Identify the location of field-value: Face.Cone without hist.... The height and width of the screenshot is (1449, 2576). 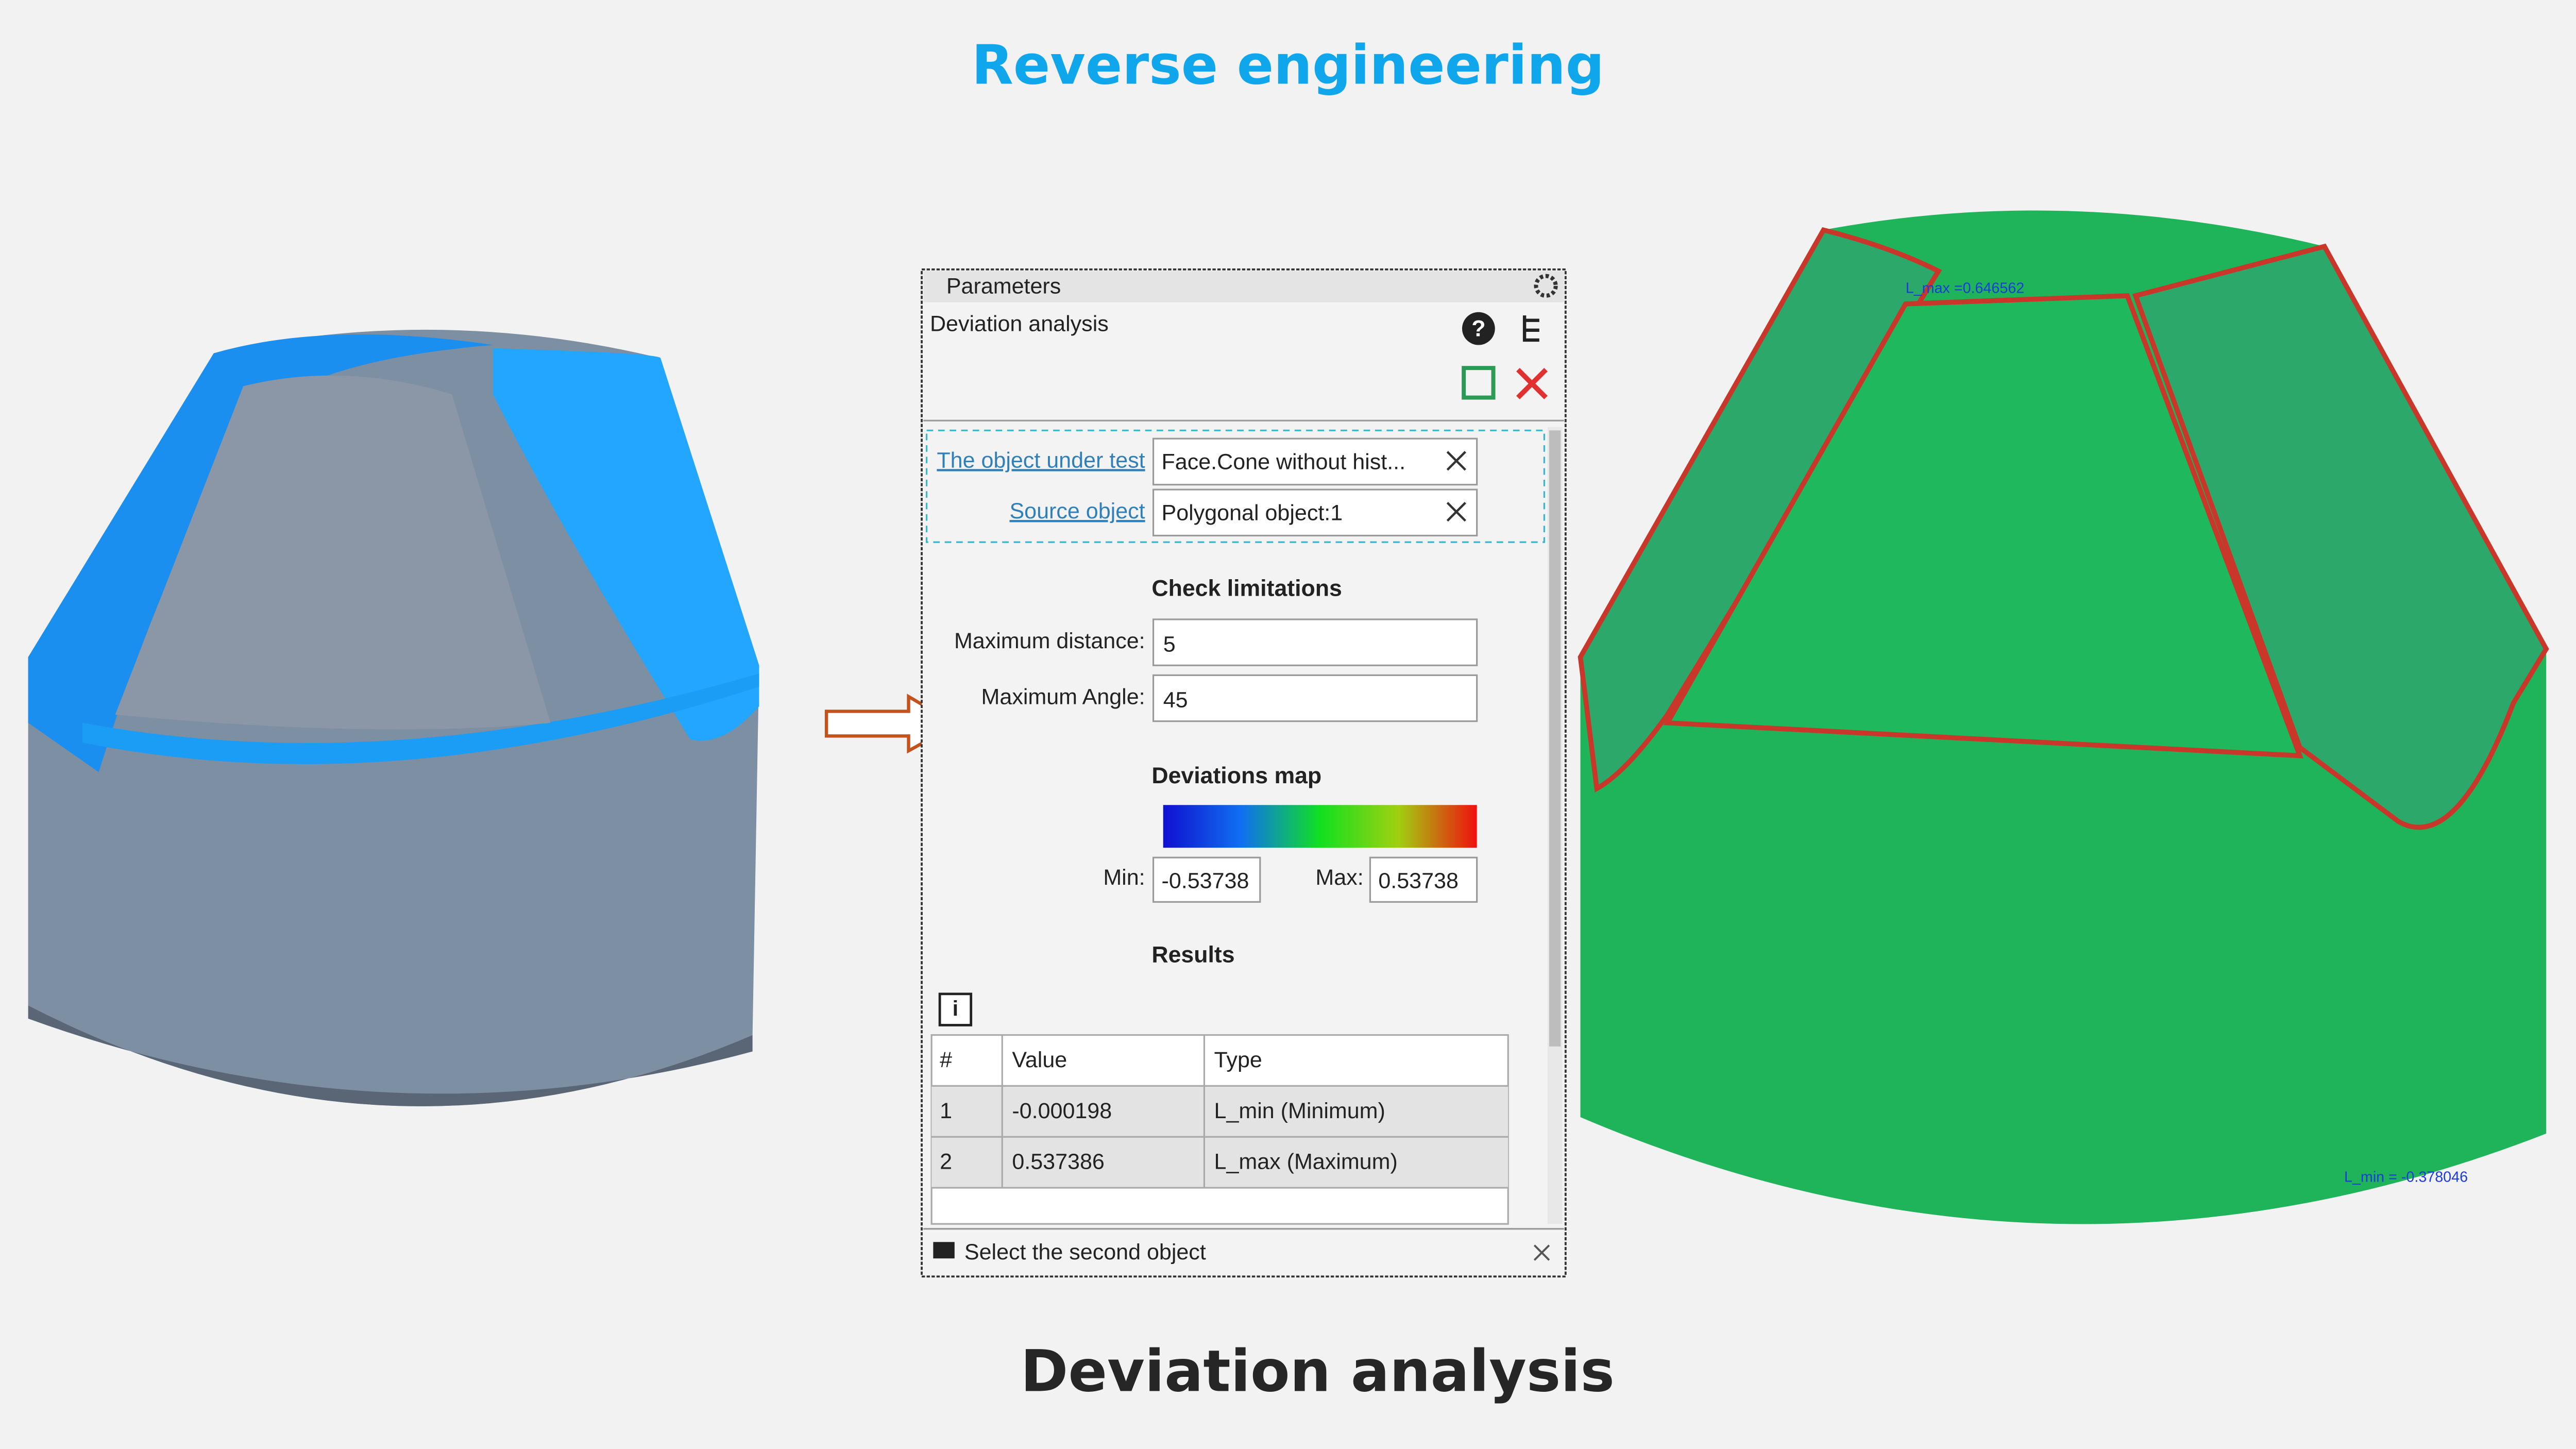
(1284, 461).